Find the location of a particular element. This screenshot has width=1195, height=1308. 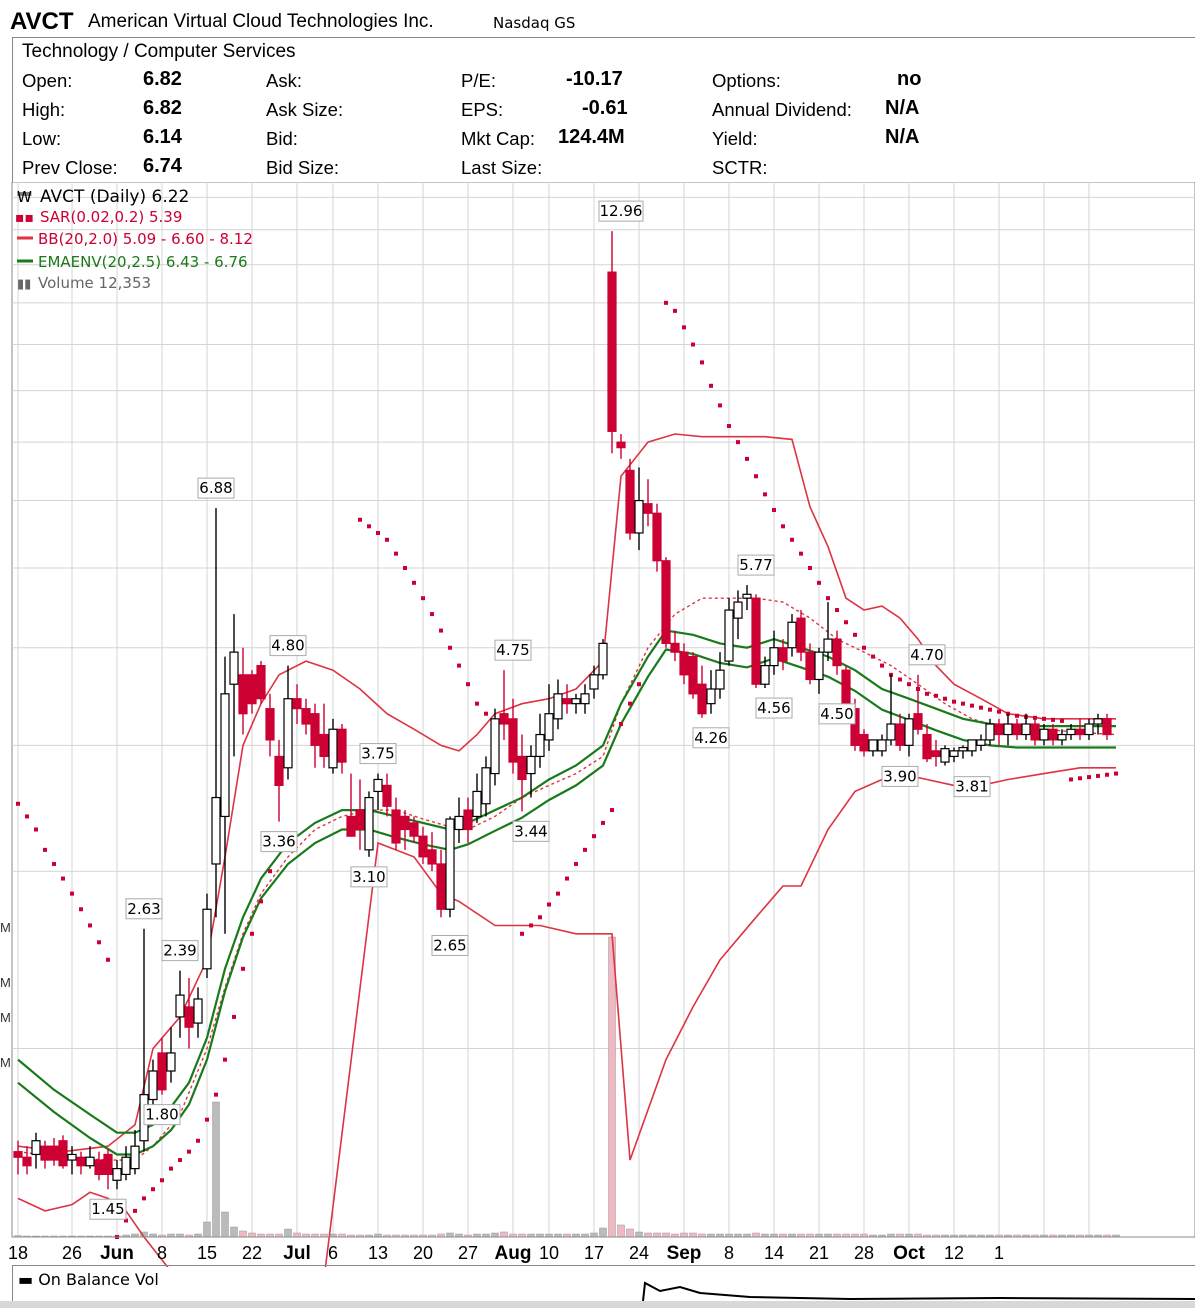

price-label: 4.75 is located at coordinates (513, 650).